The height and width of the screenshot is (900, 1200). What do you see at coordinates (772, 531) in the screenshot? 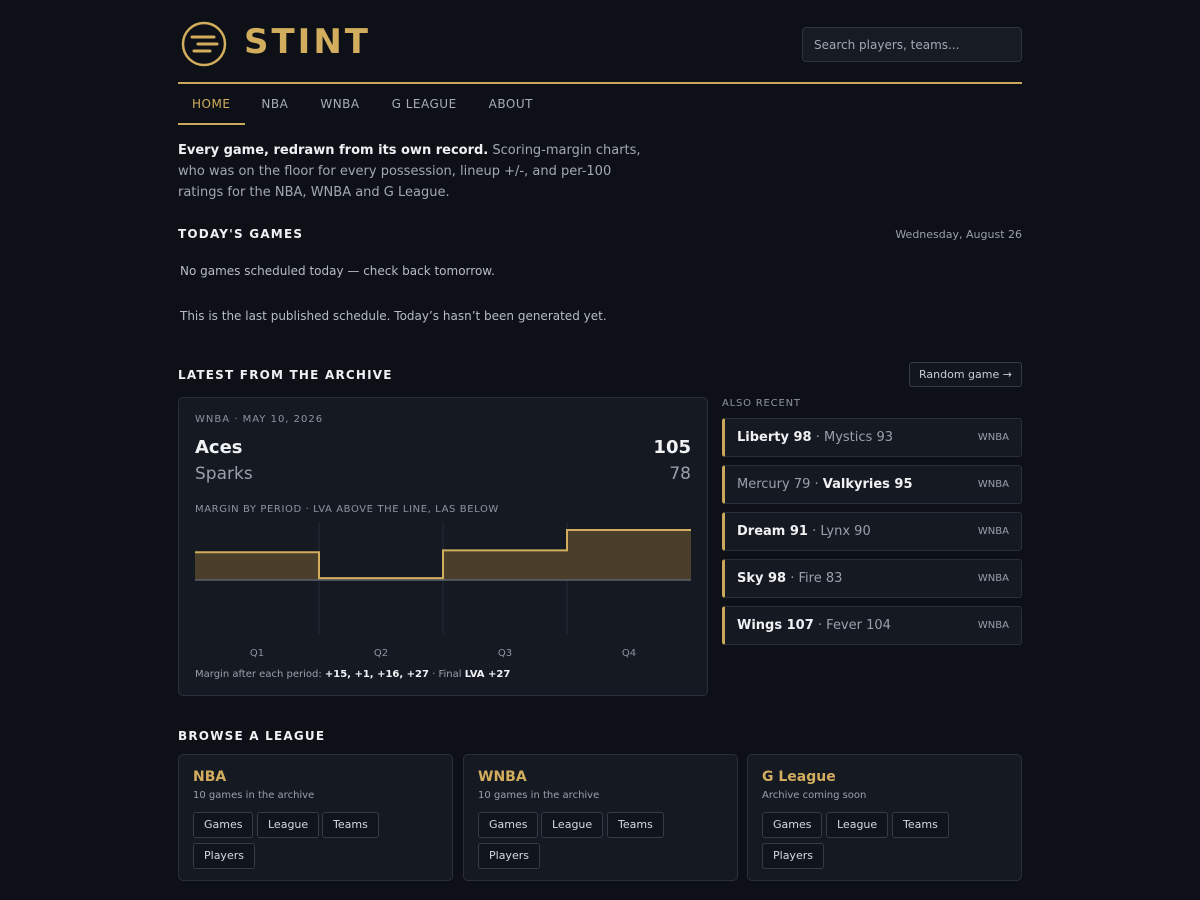
I see `winner-score: Dream 91` at bounding box center [772, 531].